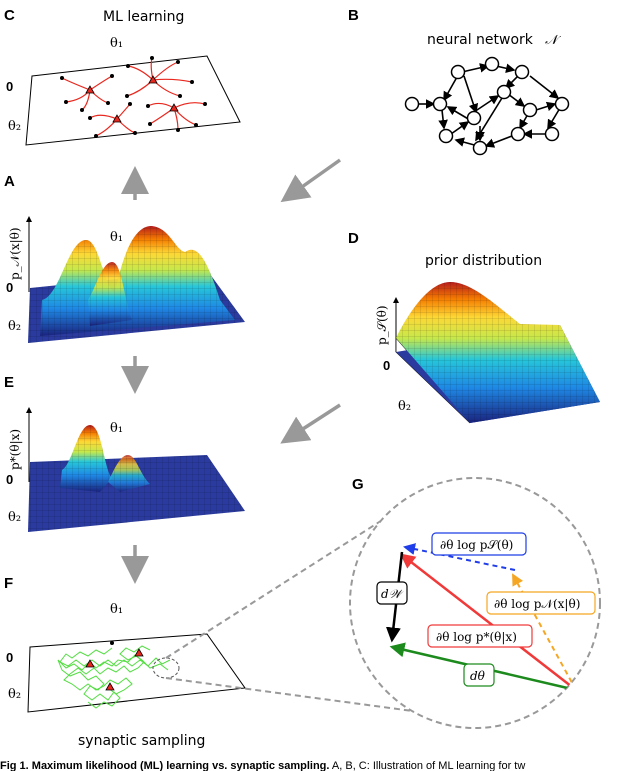  Describe the element at coordinates (9, 287) in the screenshot. I see `panel-a-zero: 0` at that location.